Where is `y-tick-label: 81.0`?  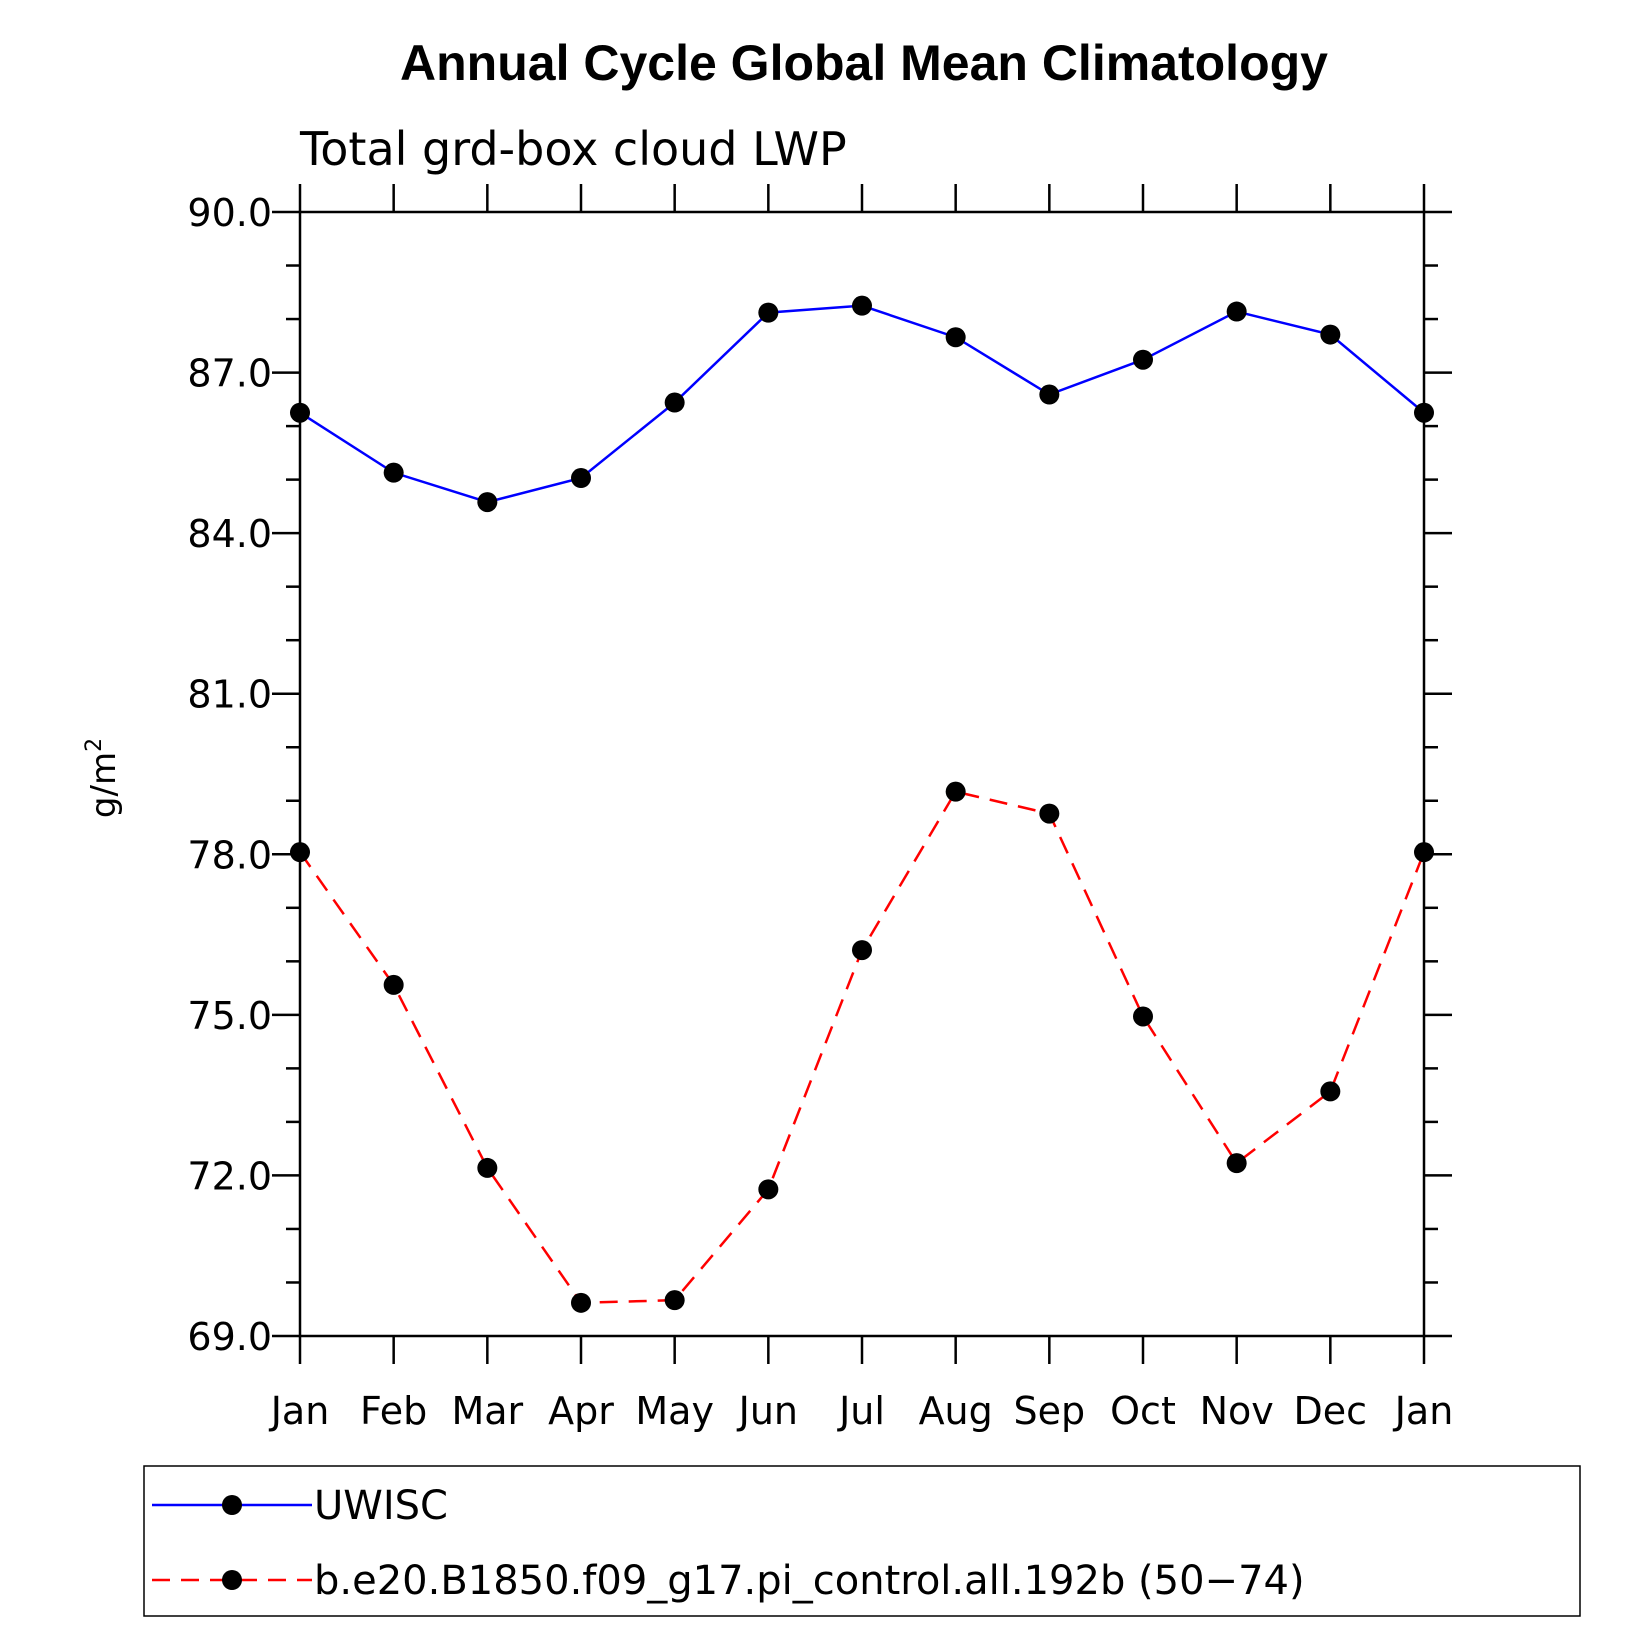
y-tick-label: 81.0 is located at coordinates (229, 695).